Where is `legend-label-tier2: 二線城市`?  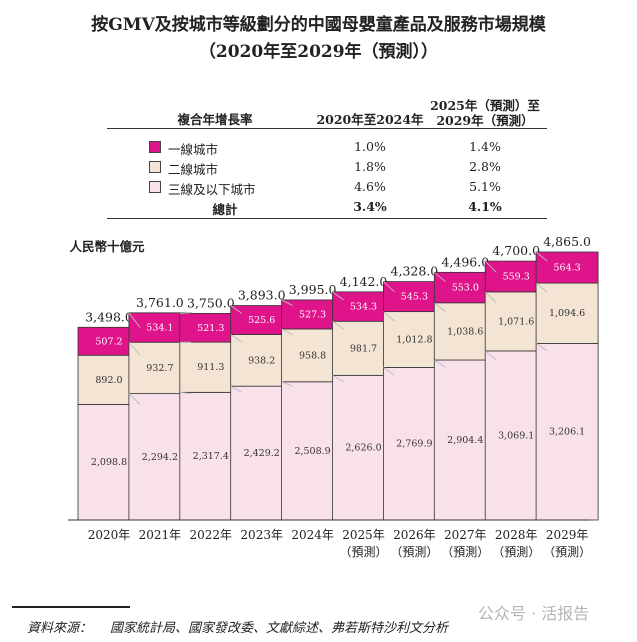
legend-label-tier2: 二線城市 is located at coordinates (193, 169).